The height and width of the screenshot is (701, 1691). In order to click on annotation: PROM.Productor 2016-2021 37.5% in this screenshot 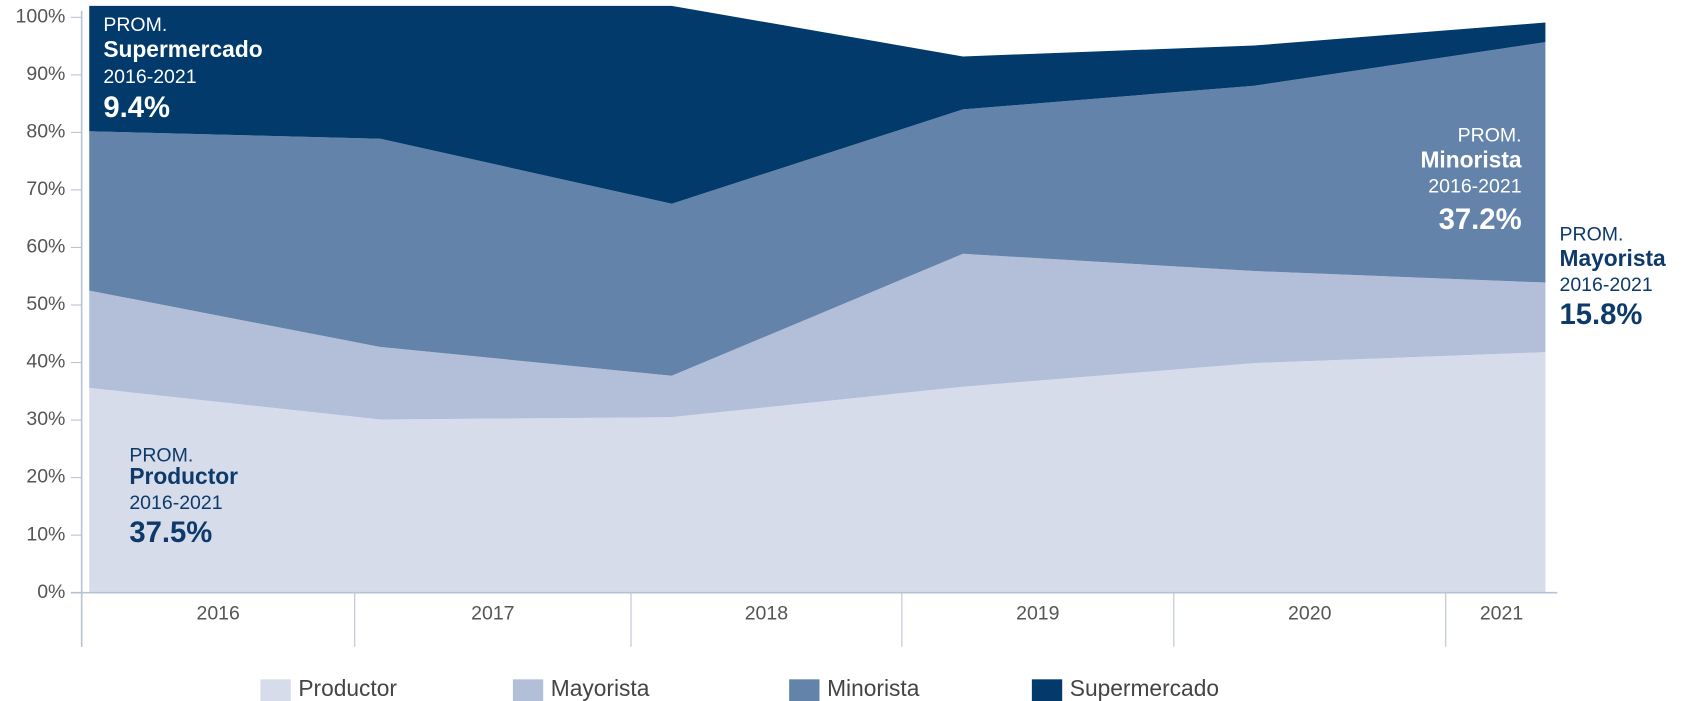, I will do `click(183, 496)`.